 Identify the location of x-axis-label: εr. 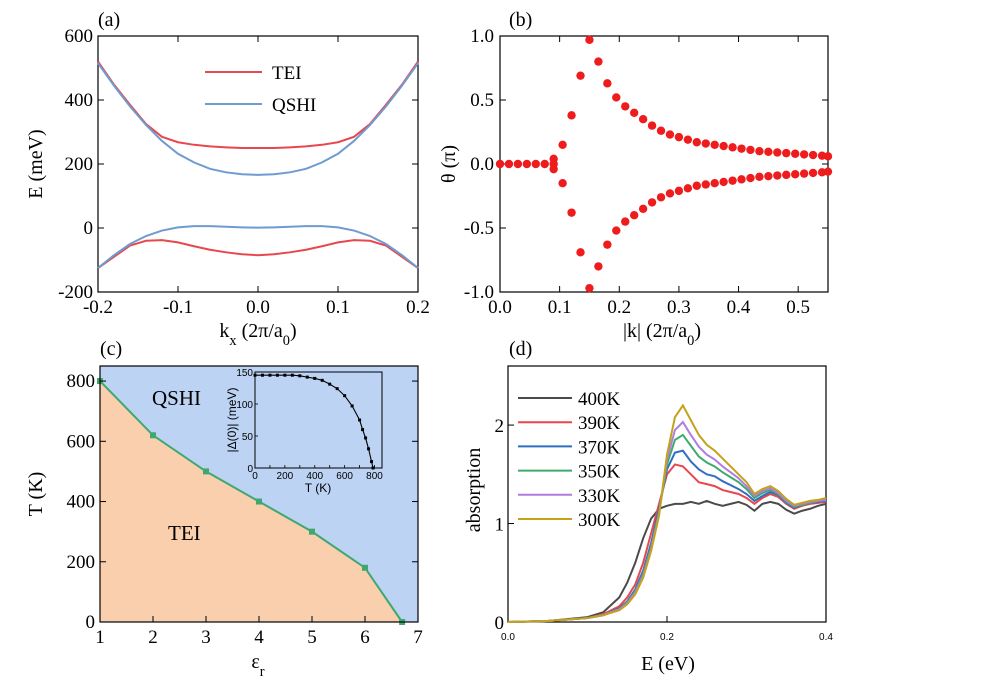
(257, 665).